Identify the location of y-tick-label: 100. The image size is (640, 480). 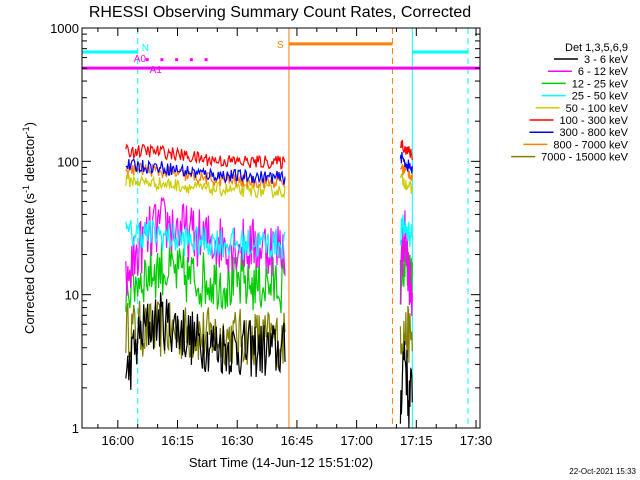
(68, 161).